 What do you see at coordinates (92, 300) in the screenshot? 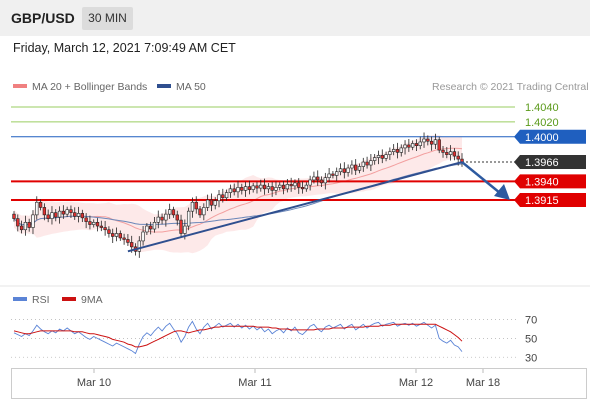
I see `legend-9ma-label: 9MA` at bounding box center [92, 300].